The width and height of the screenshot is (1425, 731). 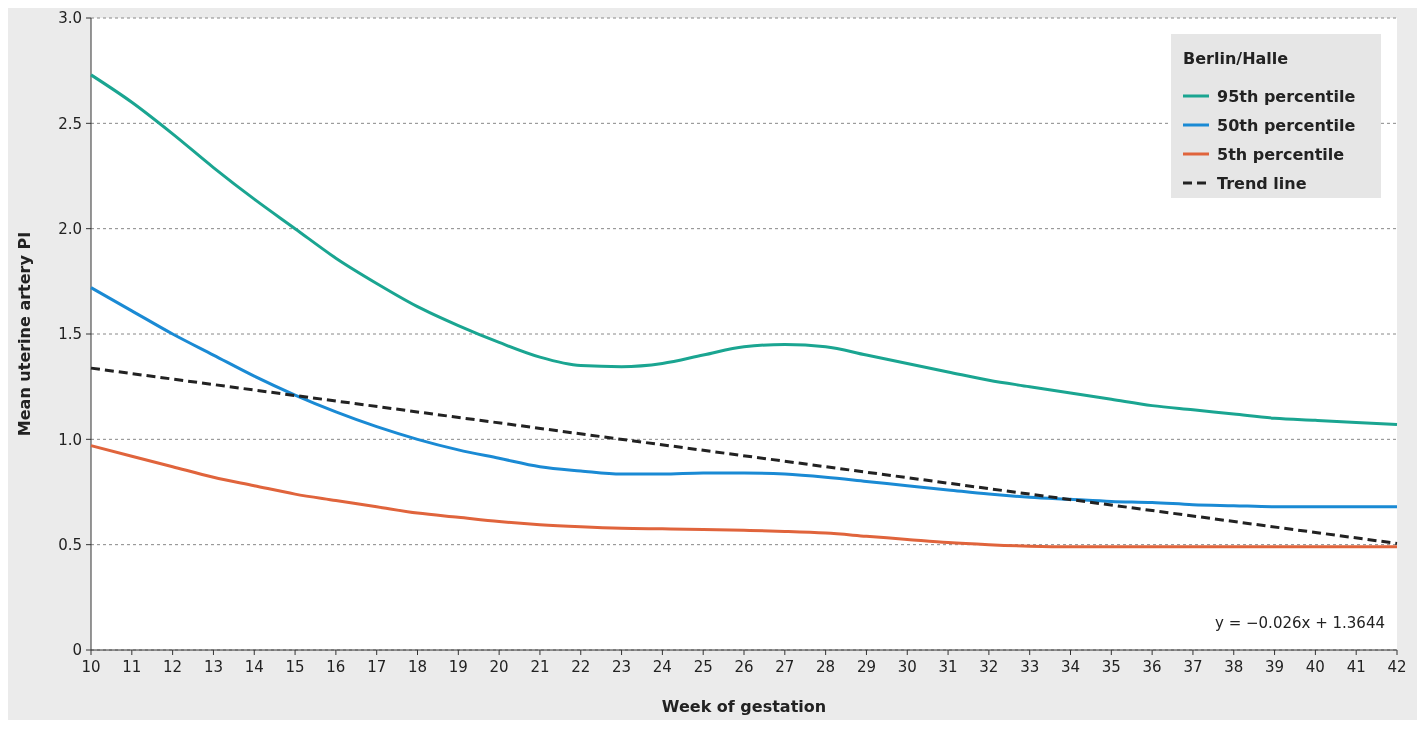 I want to click on x-tick-label: 29, so click(x=866, y=667).